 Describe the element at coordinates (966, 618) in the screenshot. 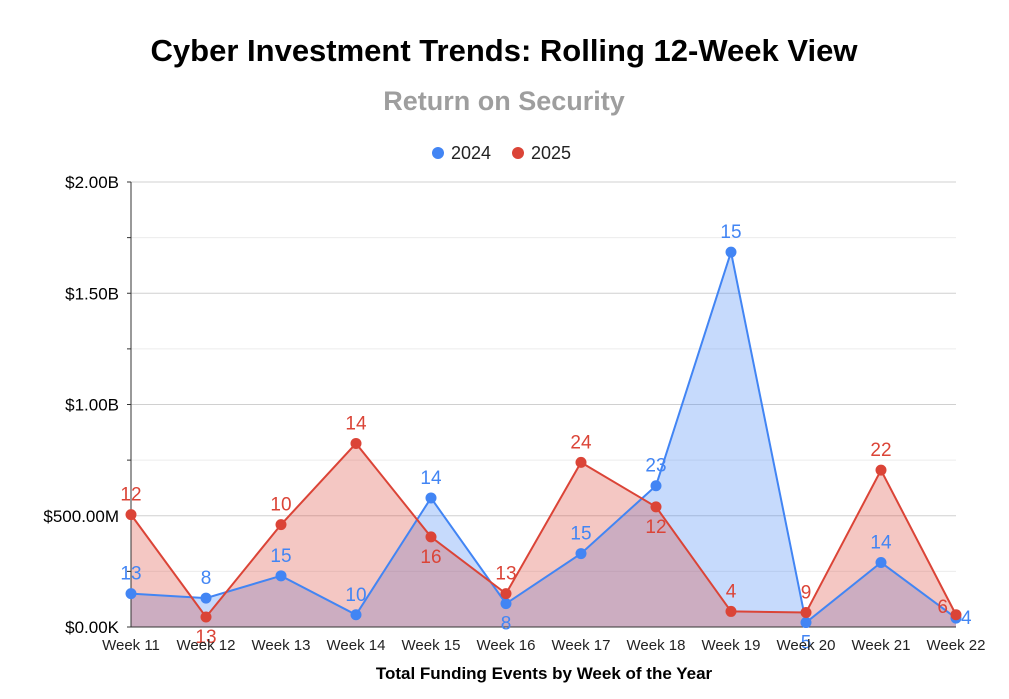

I see `data-label-2024: 4` at that location.